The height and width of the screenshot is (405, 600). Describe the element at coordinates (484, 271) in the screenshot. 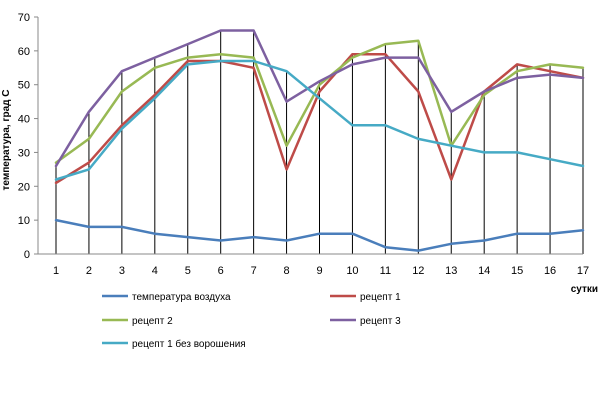

I see `x-tick-label: 14` at that location.